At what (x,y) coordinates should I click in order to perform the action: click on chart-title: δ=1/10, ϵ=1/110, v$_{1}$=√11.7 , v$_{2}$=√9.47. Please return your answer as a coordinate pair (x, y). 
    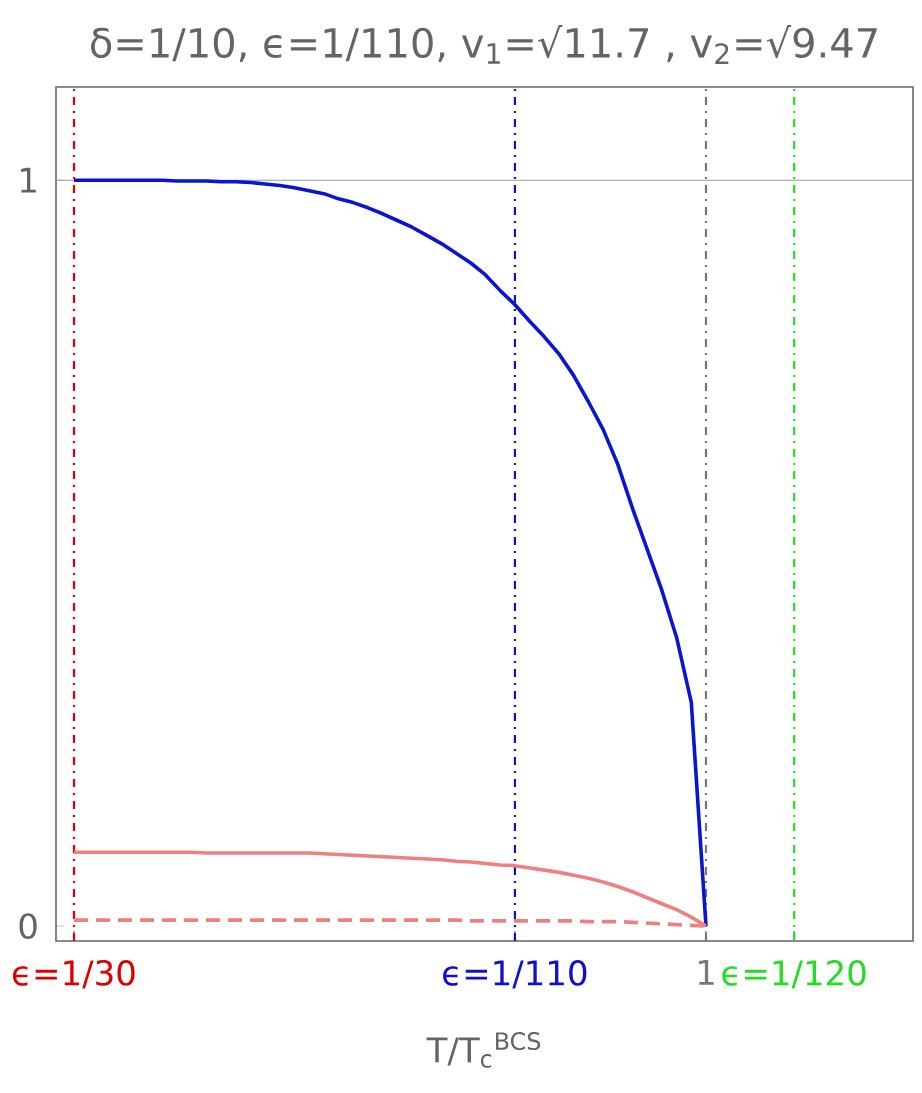
    Looking at the image, I should click on (484, 44).